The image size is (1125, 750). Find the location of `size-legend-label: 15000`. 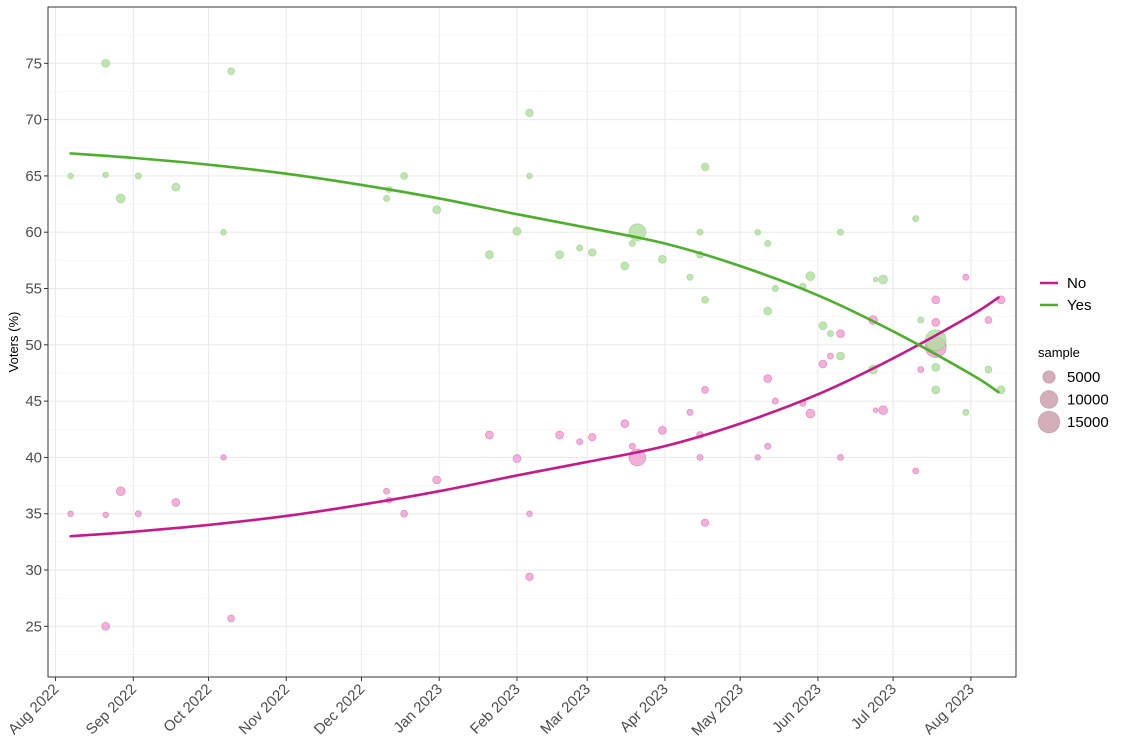

size-legend-label: 15000 is located at coordinates (1088, 422).